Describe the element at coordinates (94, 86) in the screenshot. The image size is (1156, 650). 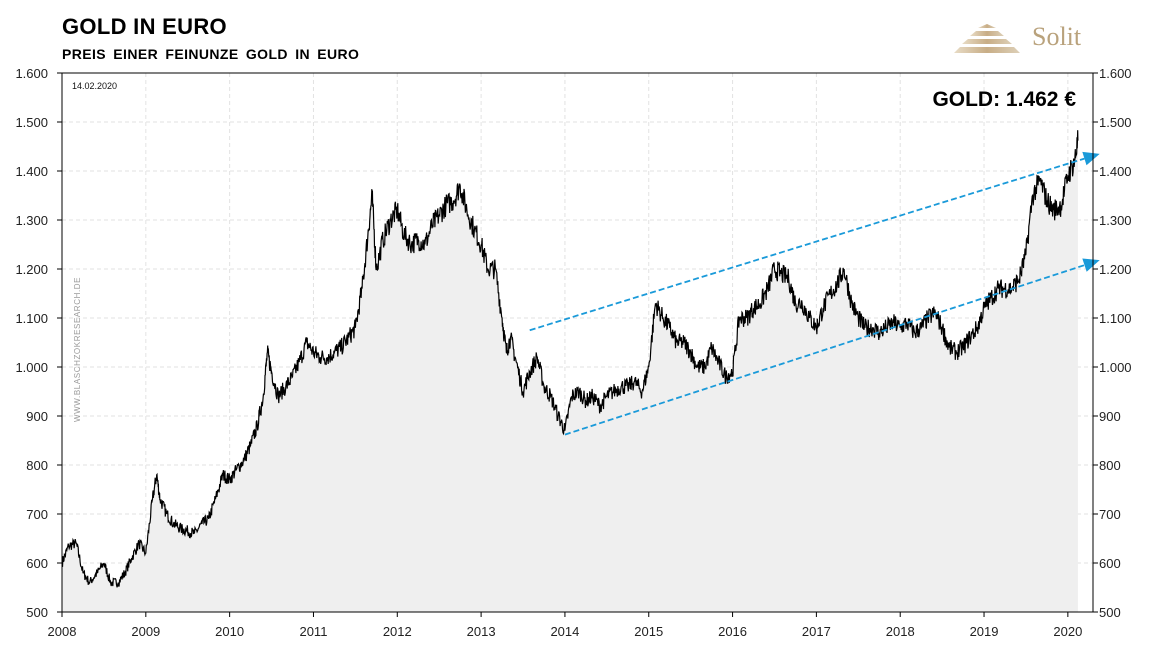
I see `date-stamp: 14.02.2020` at that location.